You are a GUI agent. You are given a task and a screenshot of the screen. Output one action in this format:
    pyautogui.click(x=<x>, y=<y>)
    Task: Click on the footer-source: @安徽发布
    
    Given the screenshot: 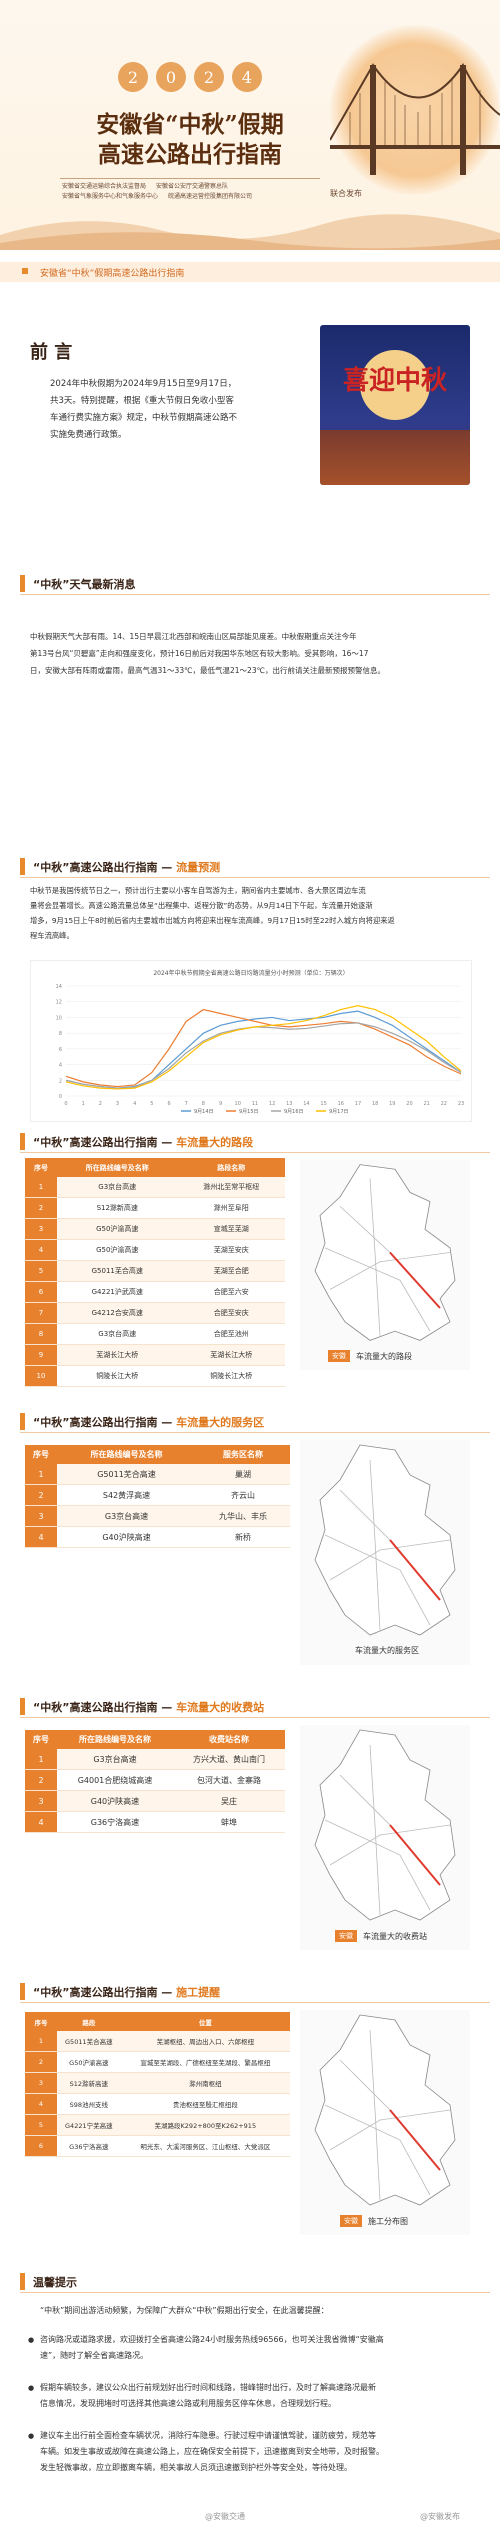 What is the action you would take?
    pyautogui.click(x=440, y=2516)
    